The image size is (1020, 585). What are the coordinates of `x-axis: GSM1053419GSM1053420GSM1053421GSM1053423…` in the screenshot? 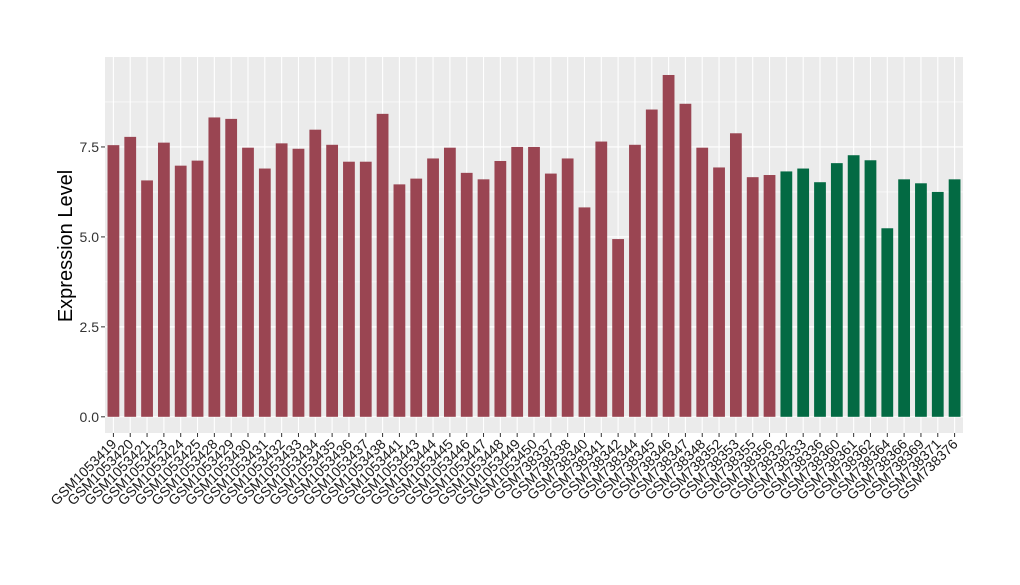 It's located at (504, 470).